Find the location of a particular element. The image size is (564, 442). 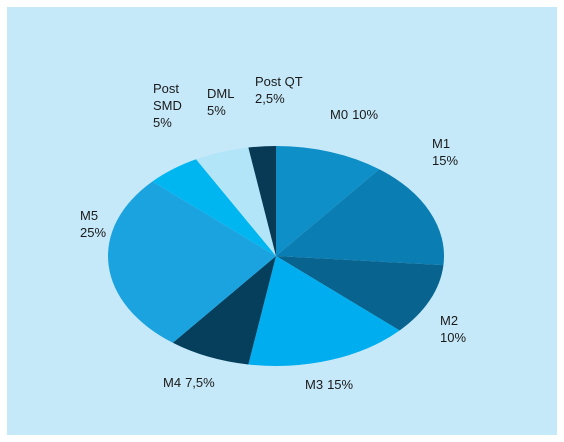

slice-name: M0 is located at coordinates (339, 114).